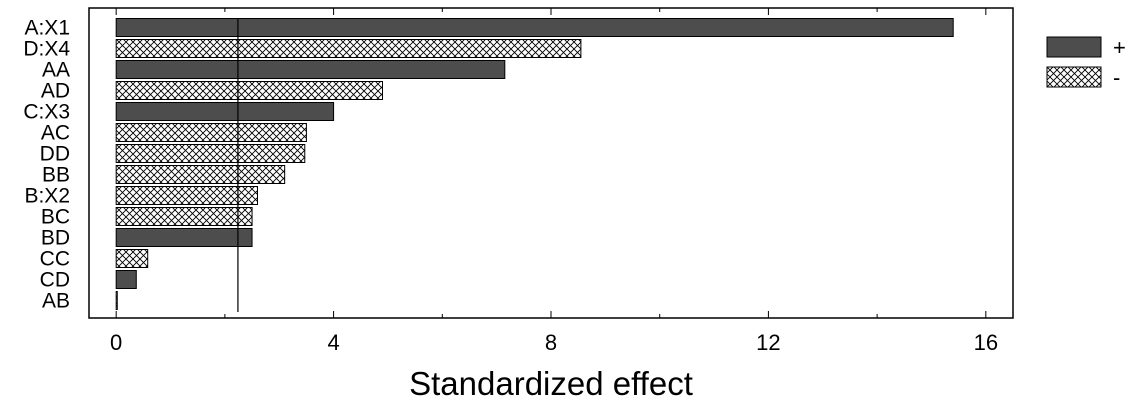 This screenshot has width=1137, height=403. What do you see at coordinates (47, 196) in the screenshot?
I see `category-label: B:X2` at bounding box center [47, 196].